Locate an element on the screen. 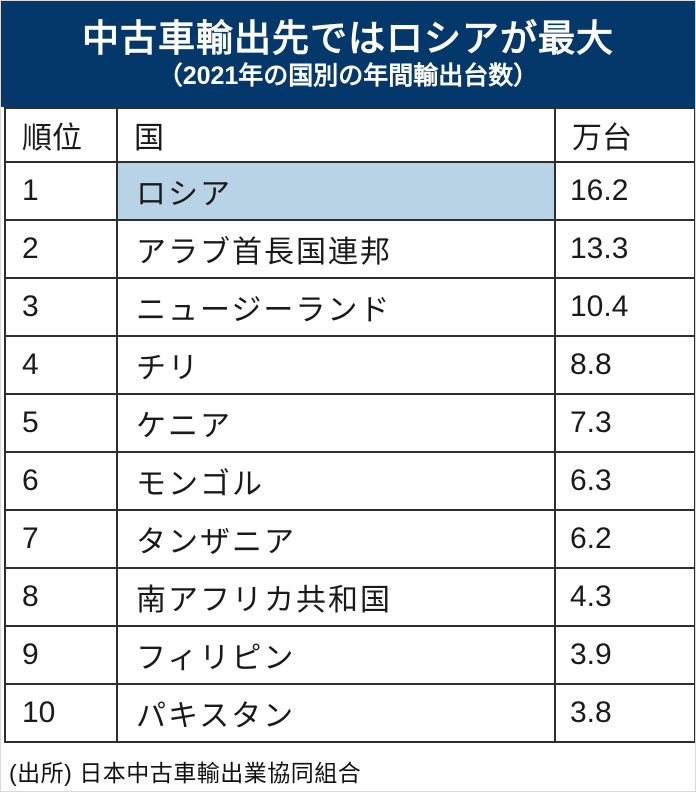  country-cell: アラブ首長国連邦 is located at coordinates (336, 249).